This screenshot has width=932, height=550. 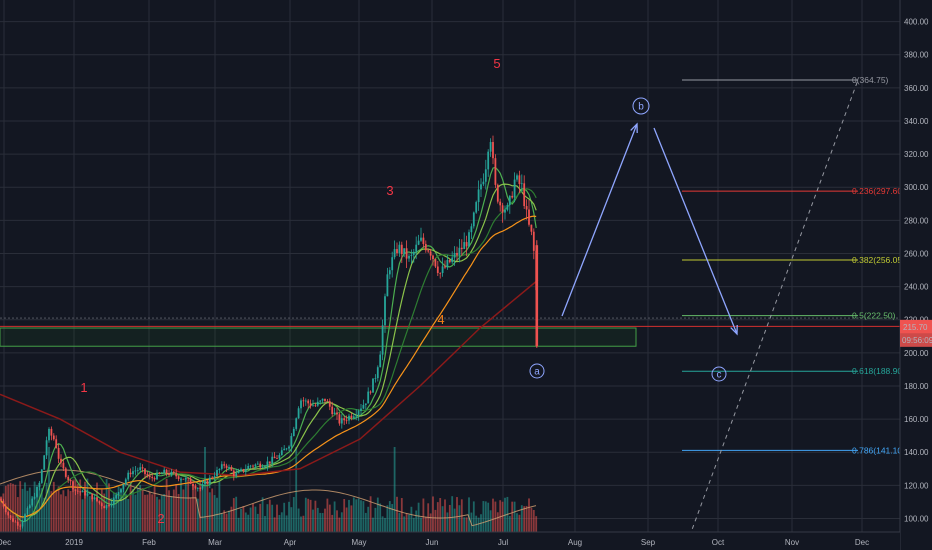 What do you see at coordinates (440, 319) in the screenshot?
I see `wave-label-4: 4` at bounding box center [440, 319].